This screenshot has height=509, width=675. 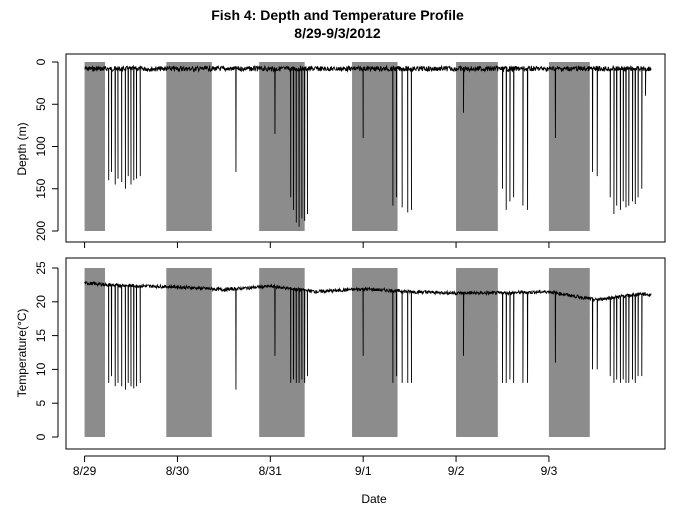 What do you see at coordinates (41, 268) in the screenshot?
I see `temperature-y-tick-label-25: 25` at bounding box center [41, 268].